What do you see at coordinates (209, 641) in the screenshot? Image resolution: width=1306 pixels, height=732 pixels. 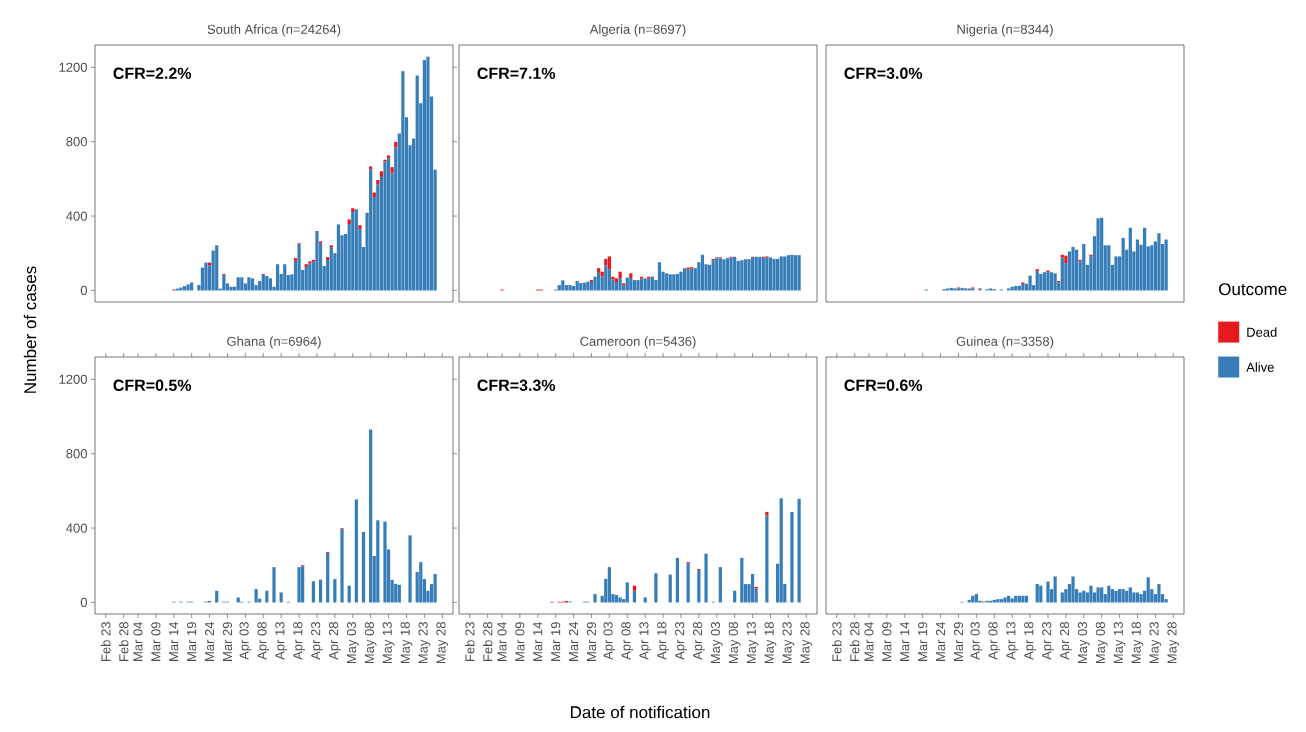 I see `x-tick-label: Mar 24` at bounding box center [209, 641].